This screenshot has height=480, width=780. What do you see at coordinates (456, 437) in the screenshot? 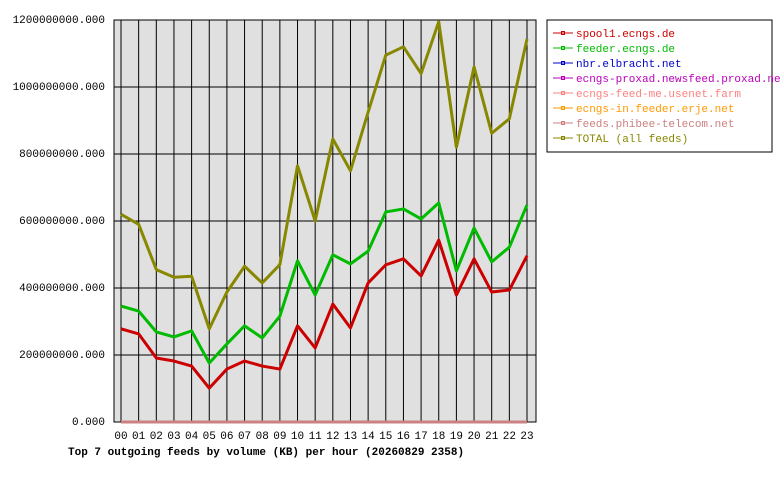
I see `x-tick-label: 19` at bounding box center [456, 437].